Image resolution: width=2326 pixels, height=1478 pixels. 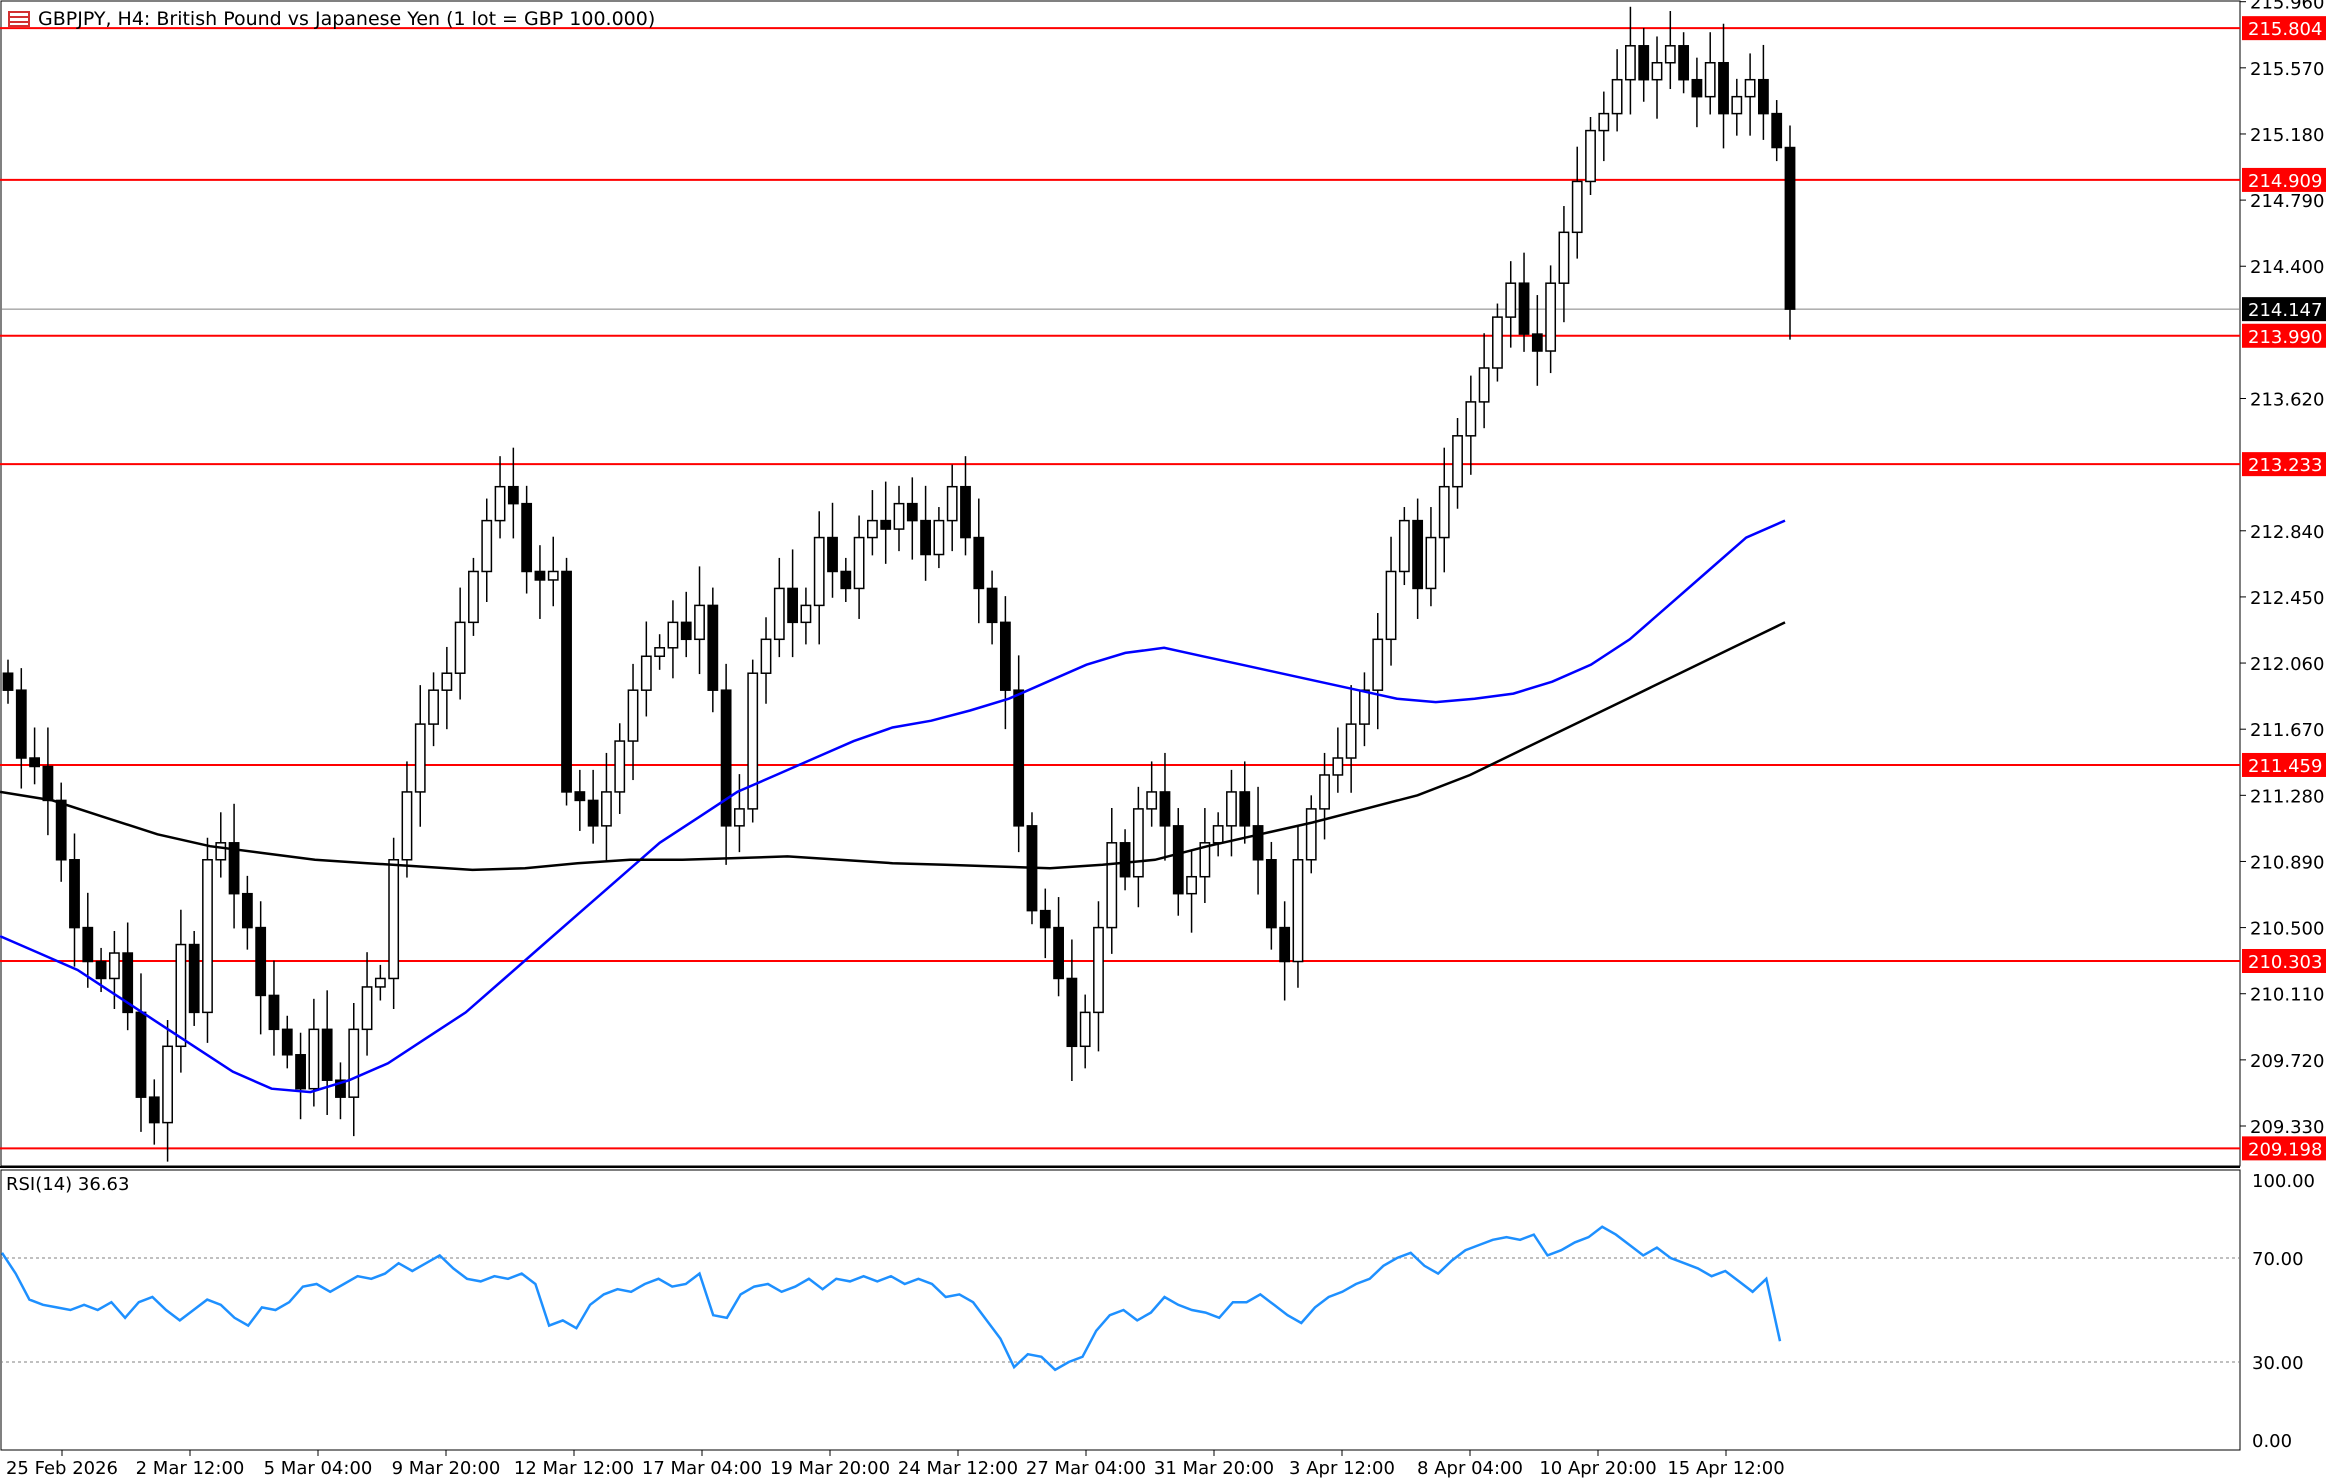 I want to click on price-tick-label: 210.110, so click(x=2287, y=995).